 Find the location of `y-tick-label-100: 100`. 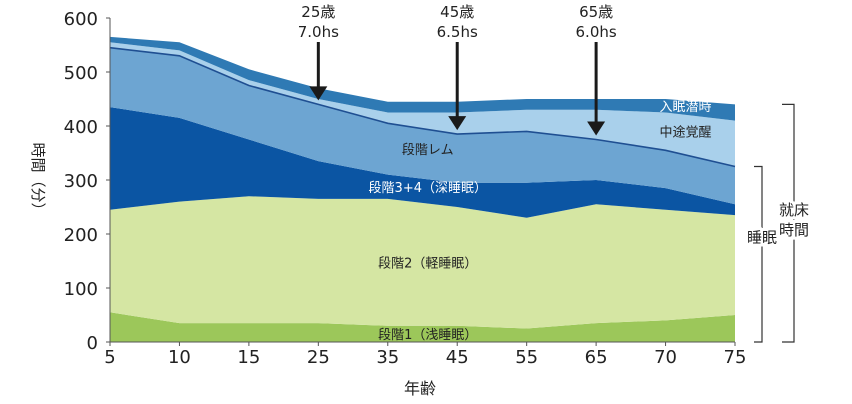

y-tick-label-100: 100 is located at coordinates (81, 289).